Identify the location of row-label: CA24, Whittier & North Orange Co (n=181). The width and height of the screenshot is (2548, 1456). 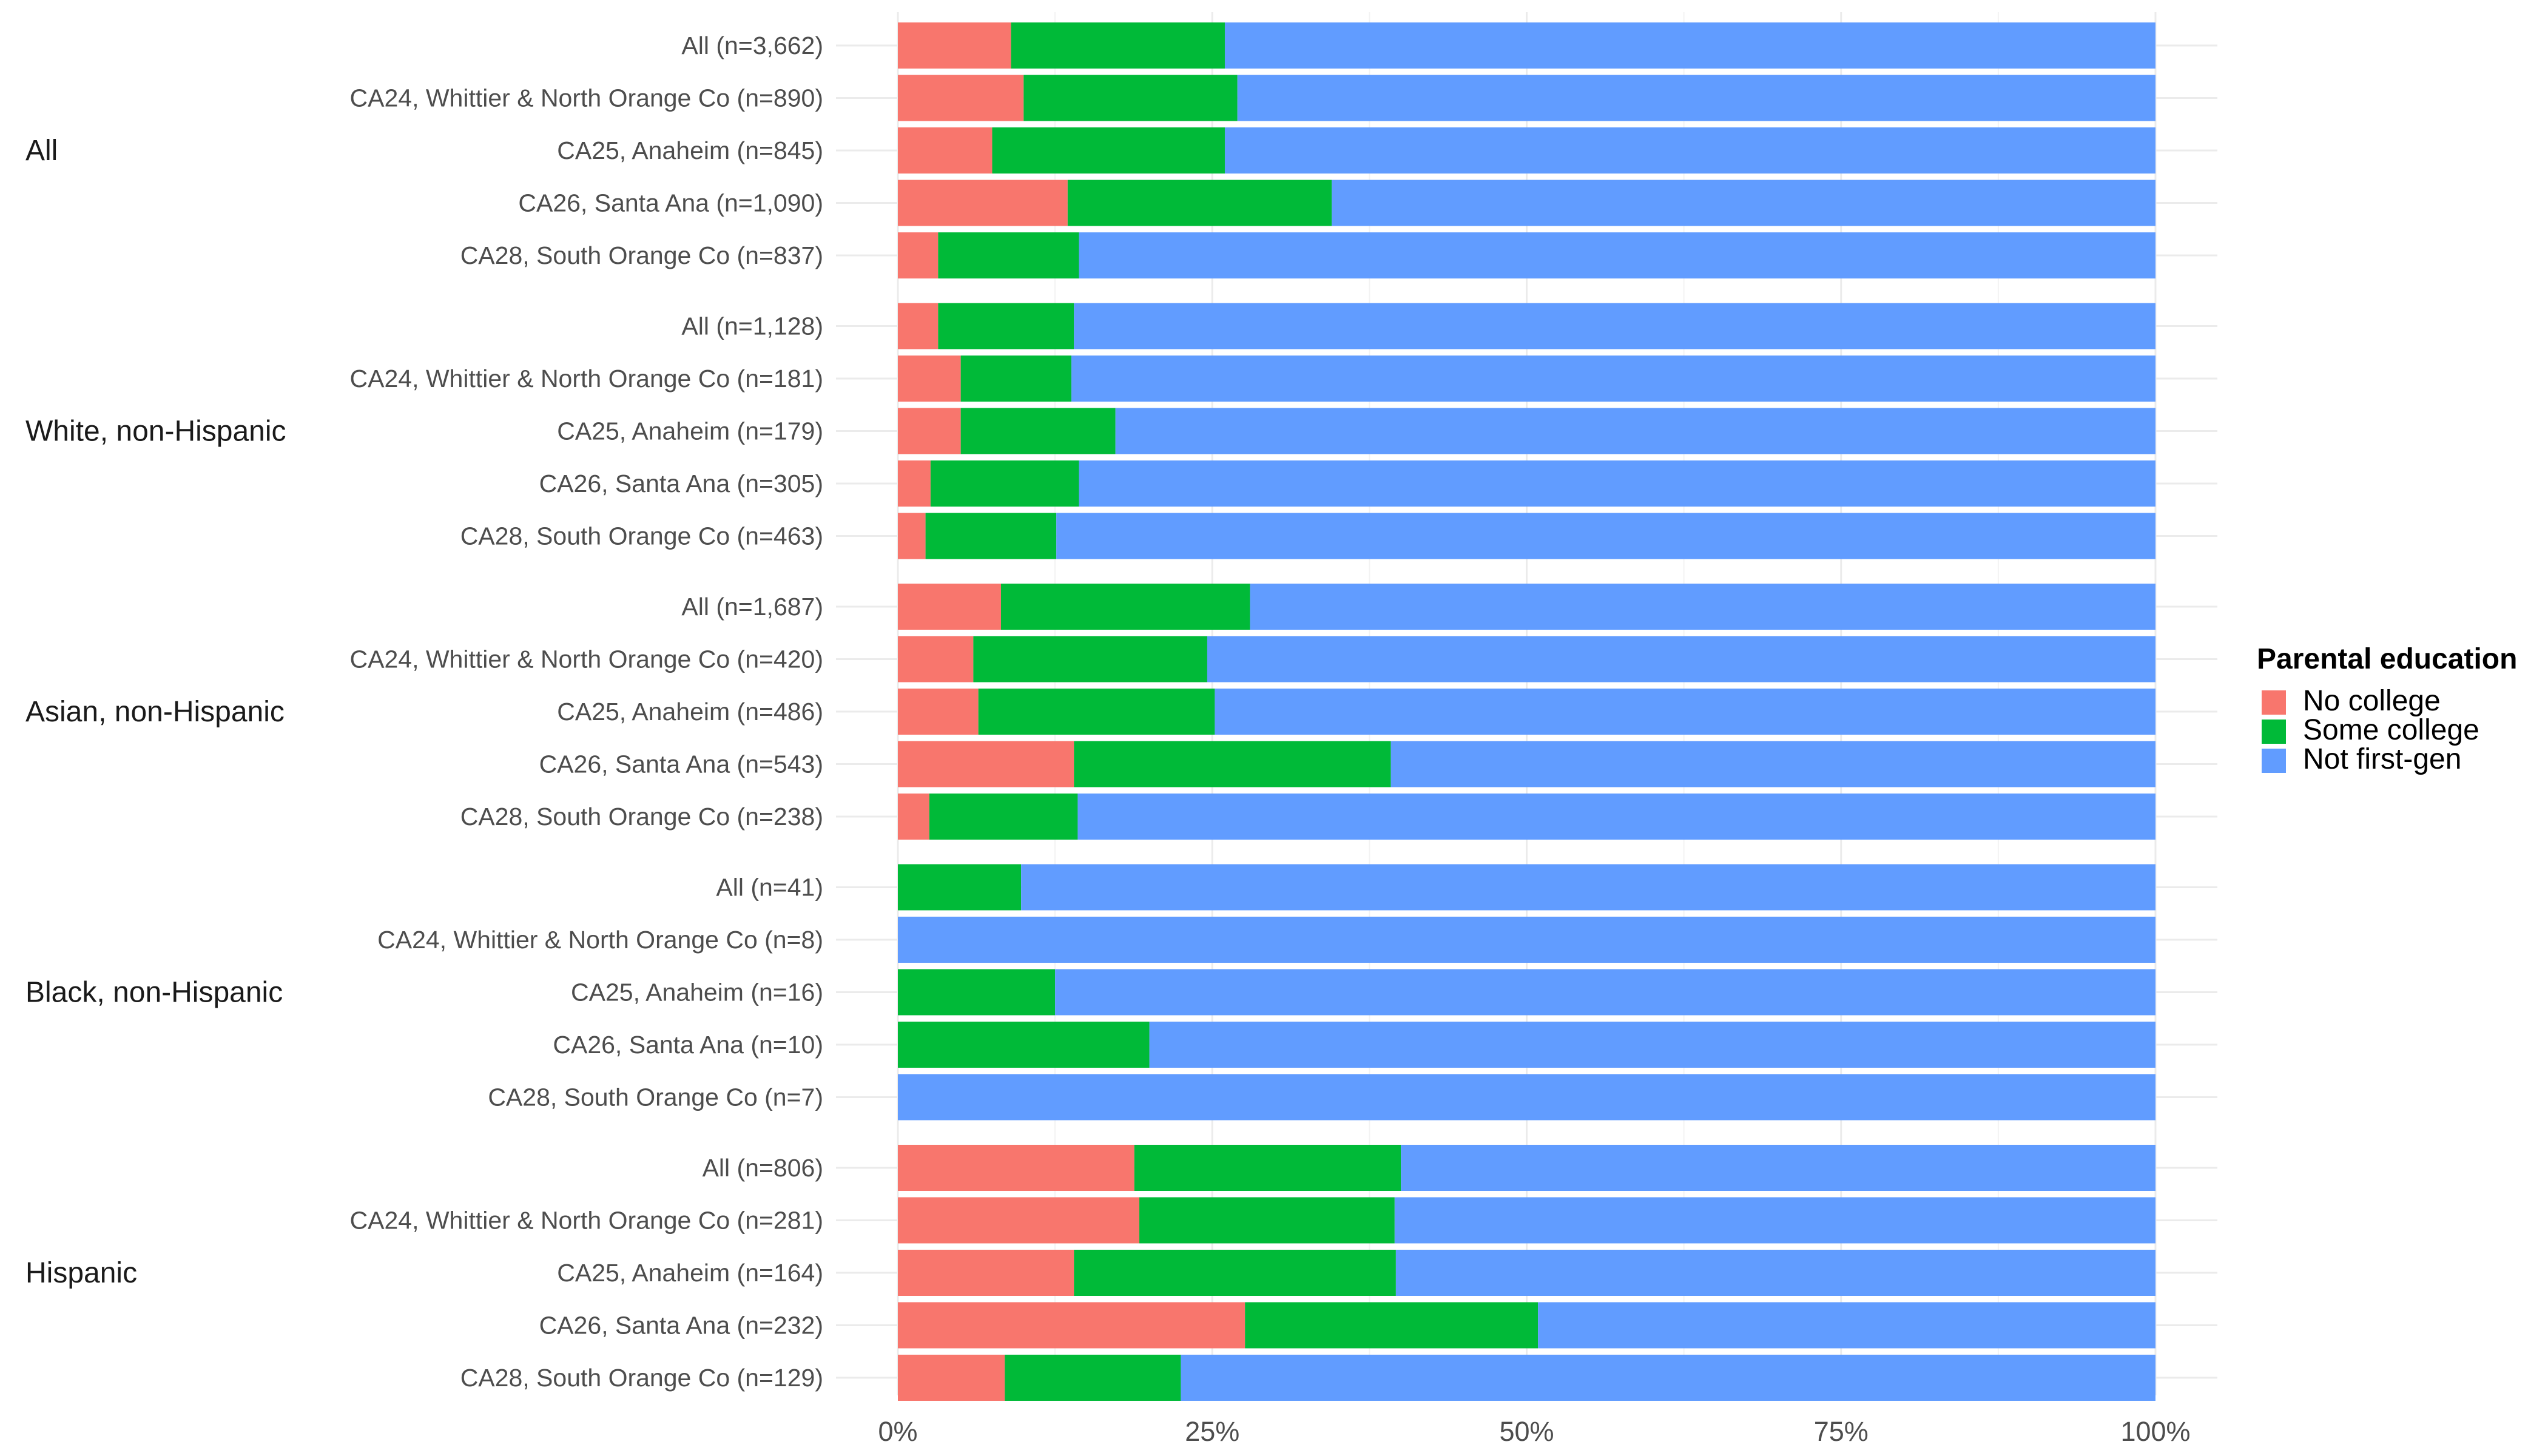
(586, 379).